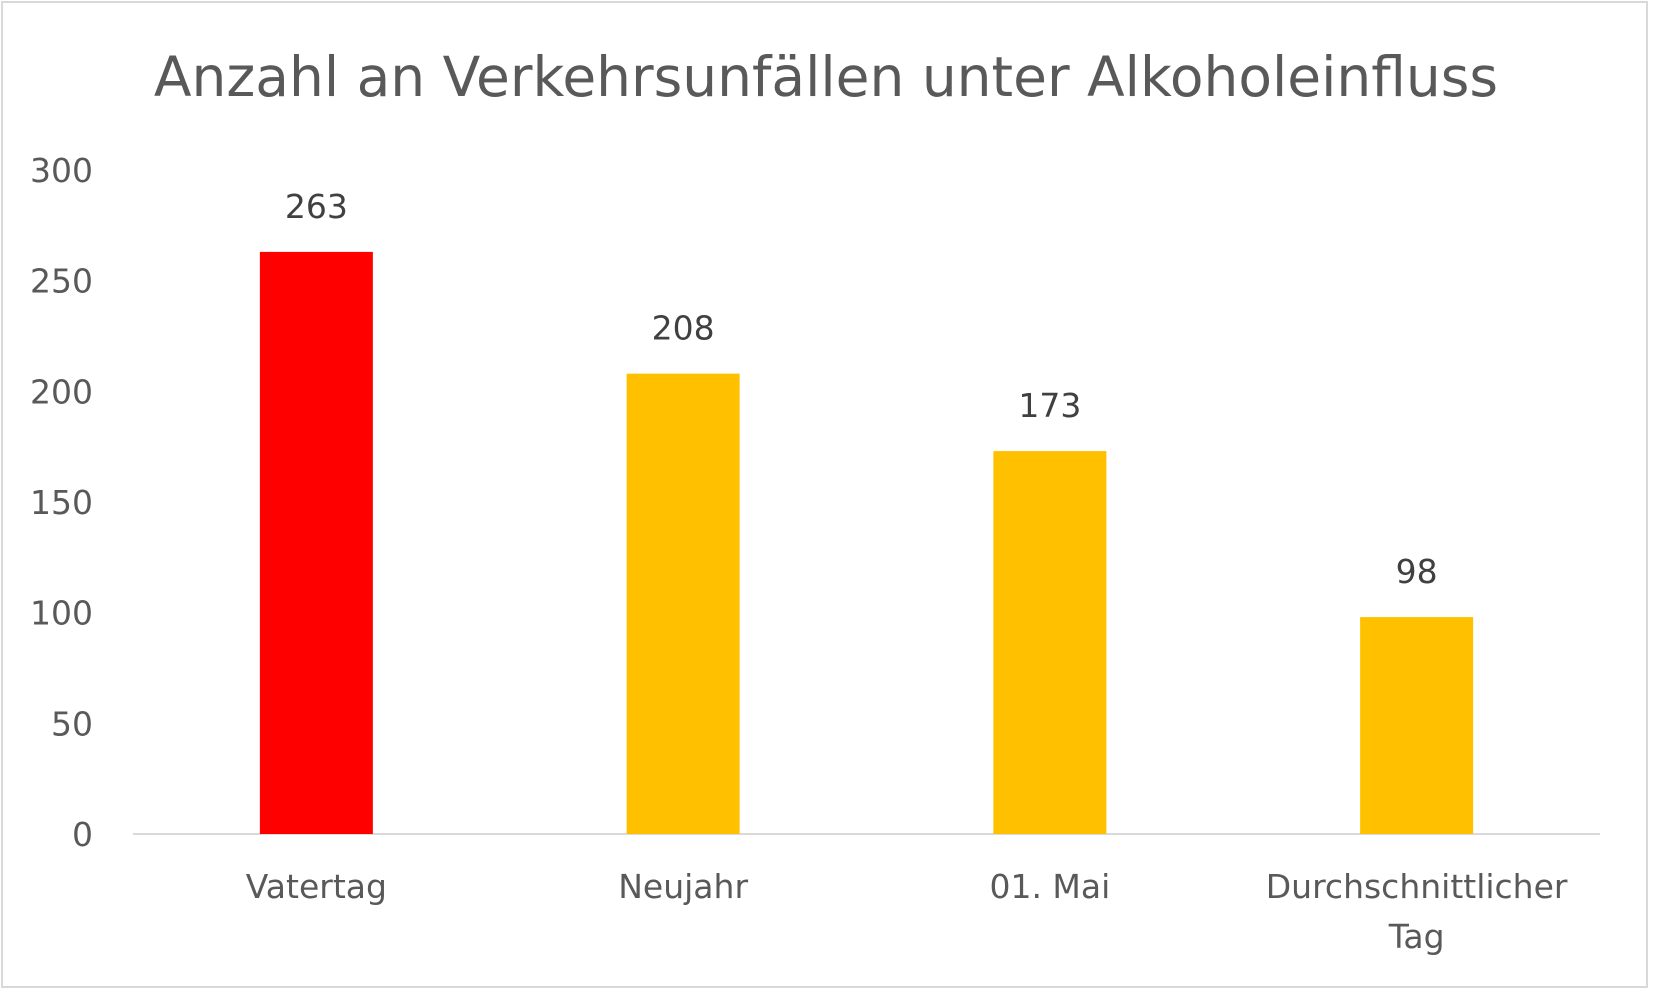  I want to click on y-tick-label: 50, so click(72, 723).